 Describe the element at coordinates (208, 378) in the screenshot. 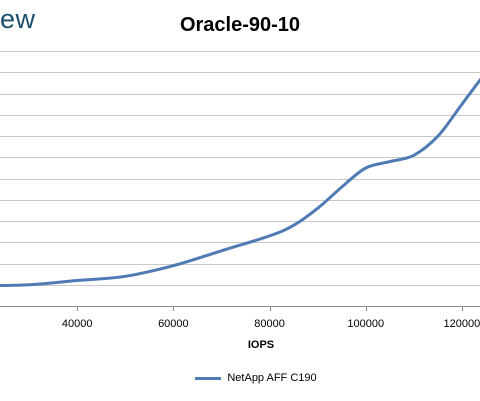

I see `legend-swatch` at that location.